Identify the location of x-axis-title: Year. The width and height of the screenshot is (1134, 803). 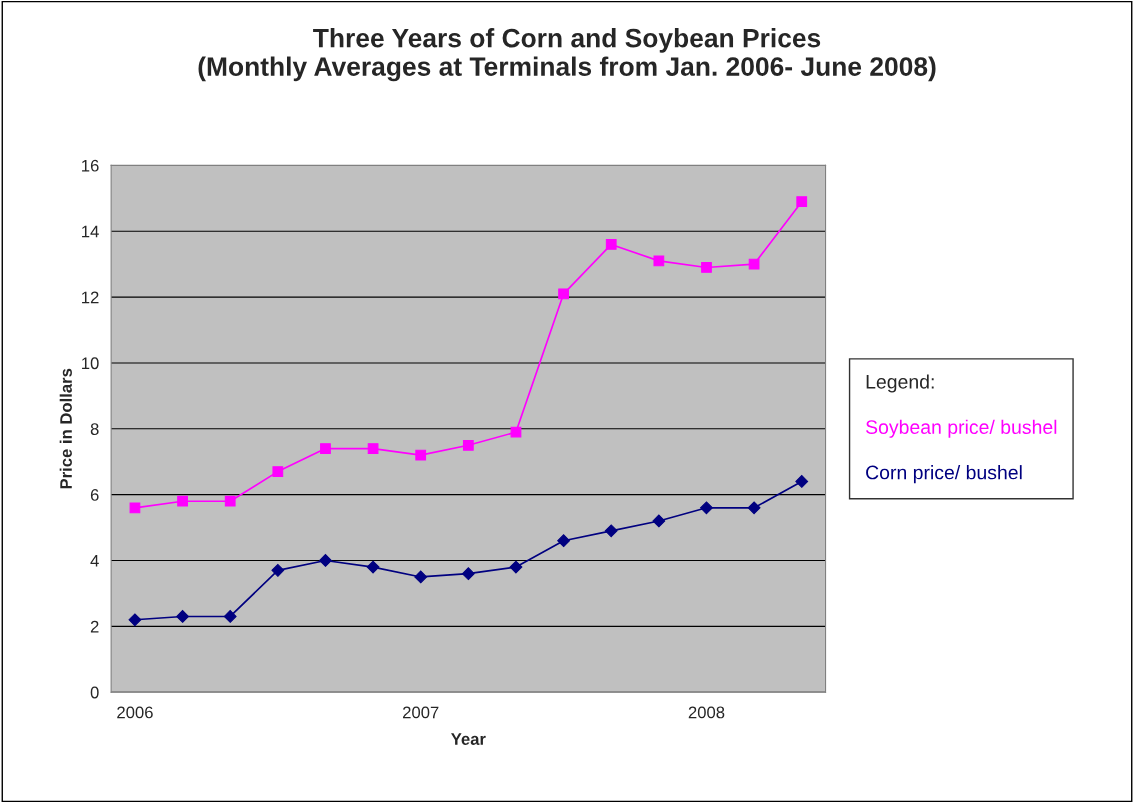
(468, 739).